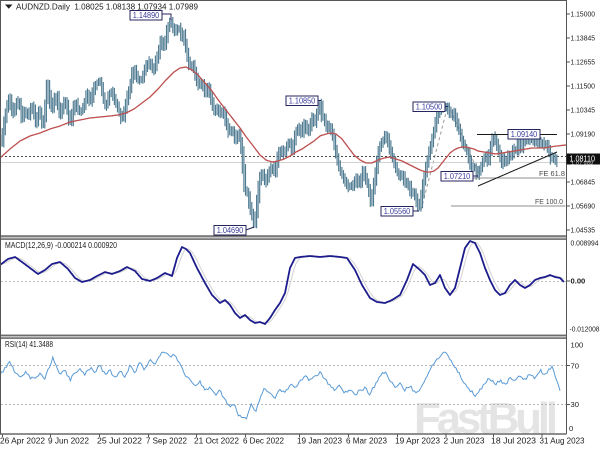 This screenshot has height=455, width=600. Describe the element at coordinates (429, 106) in the screenshot. I see `svg-text: 1.10500` at that location.